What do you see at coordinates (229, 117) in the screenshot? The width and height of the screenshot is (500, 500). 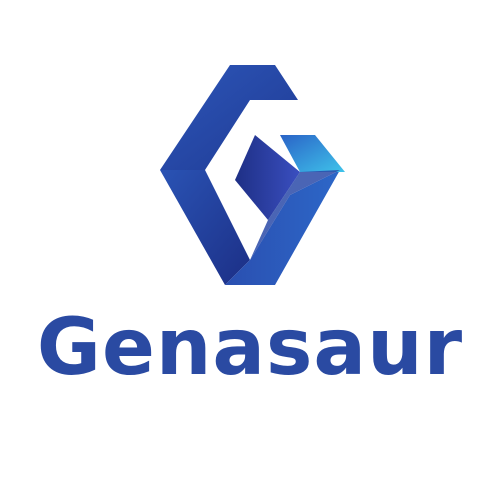 I see `logo-top-band` at bounding box center [229, 117].